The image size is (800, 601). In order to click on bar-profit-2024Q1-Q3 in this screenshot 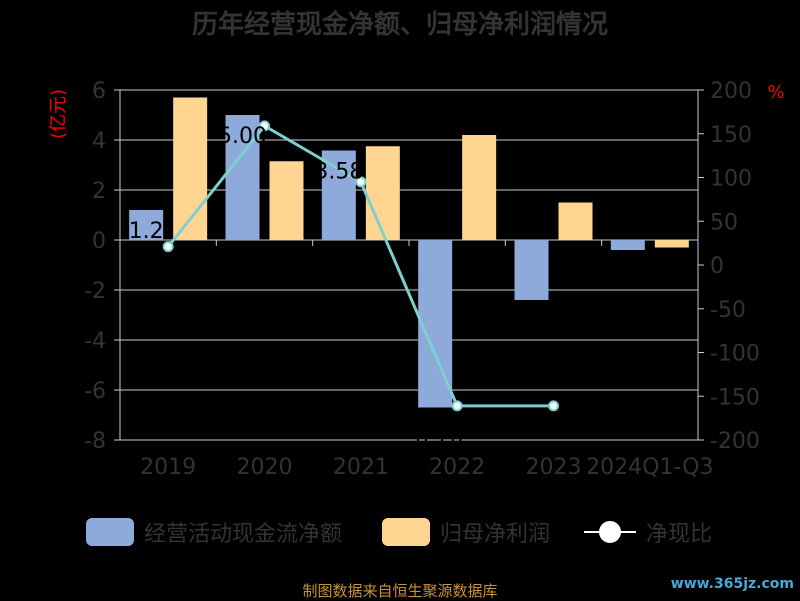, I will do `click(671, 244)`.